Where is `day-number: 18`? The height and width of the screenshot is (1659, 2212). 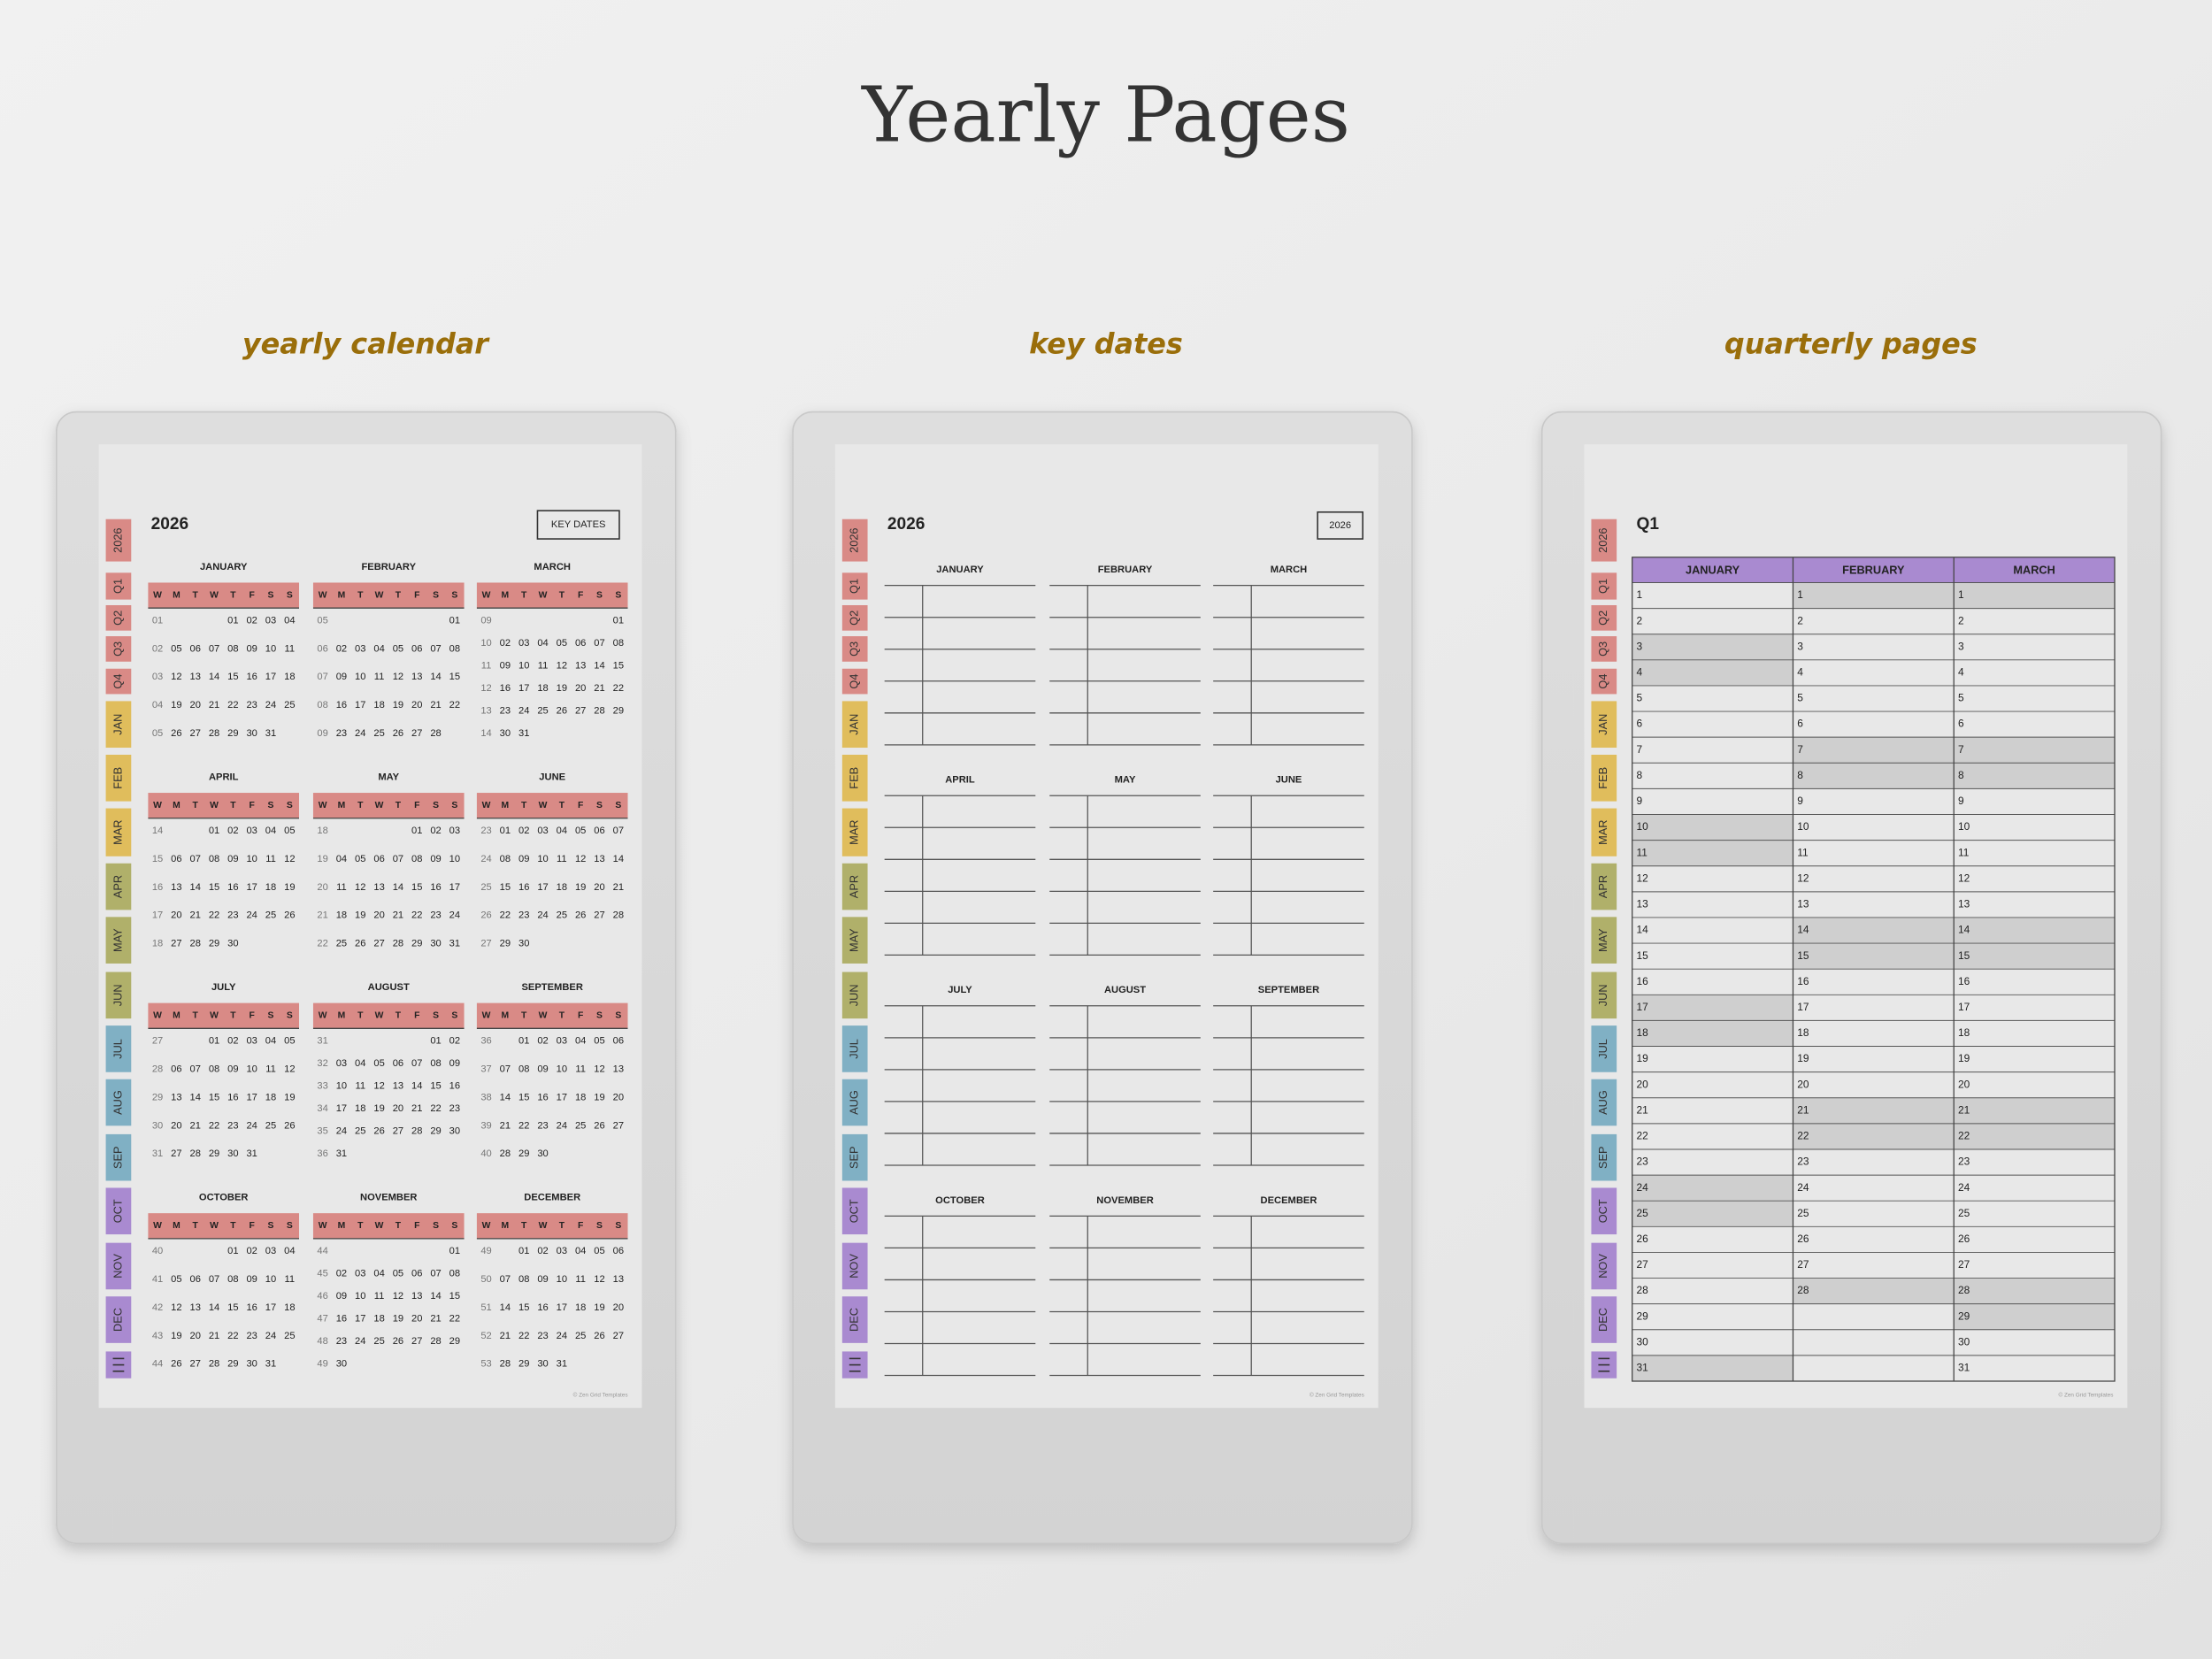
day-number: 18 is located at coordinates (270, 1097).